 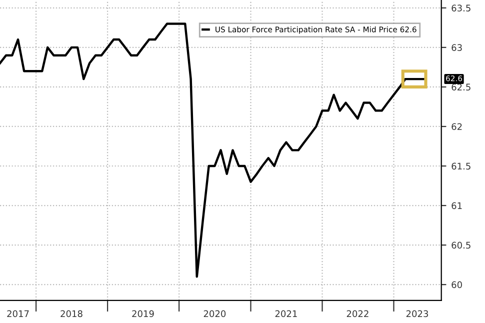 I want to click on x-tick-label: 2021, so click(x=286, y=314).